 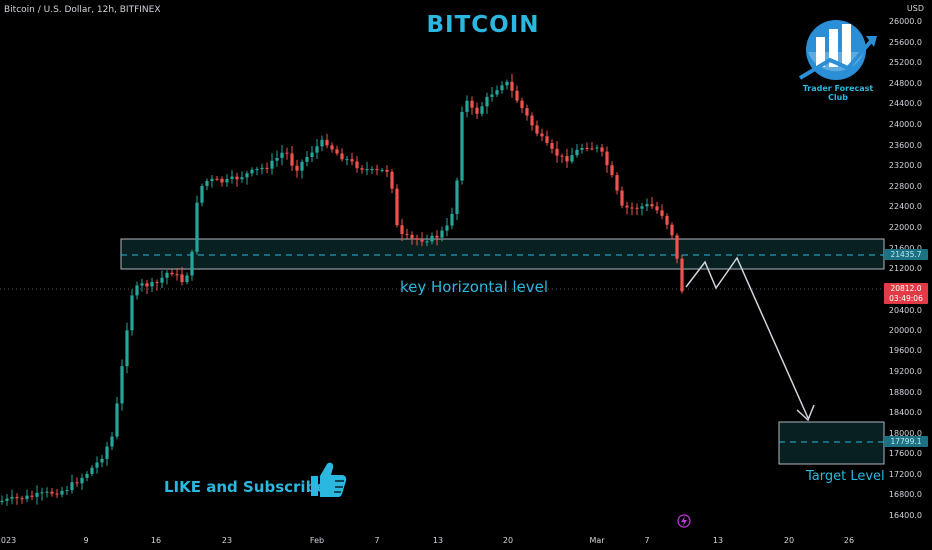 What do you see at coordinates (474, 287) in the screenshot?
I see `key-level-label: key Horizontal level` at bounding box center [474, 287].